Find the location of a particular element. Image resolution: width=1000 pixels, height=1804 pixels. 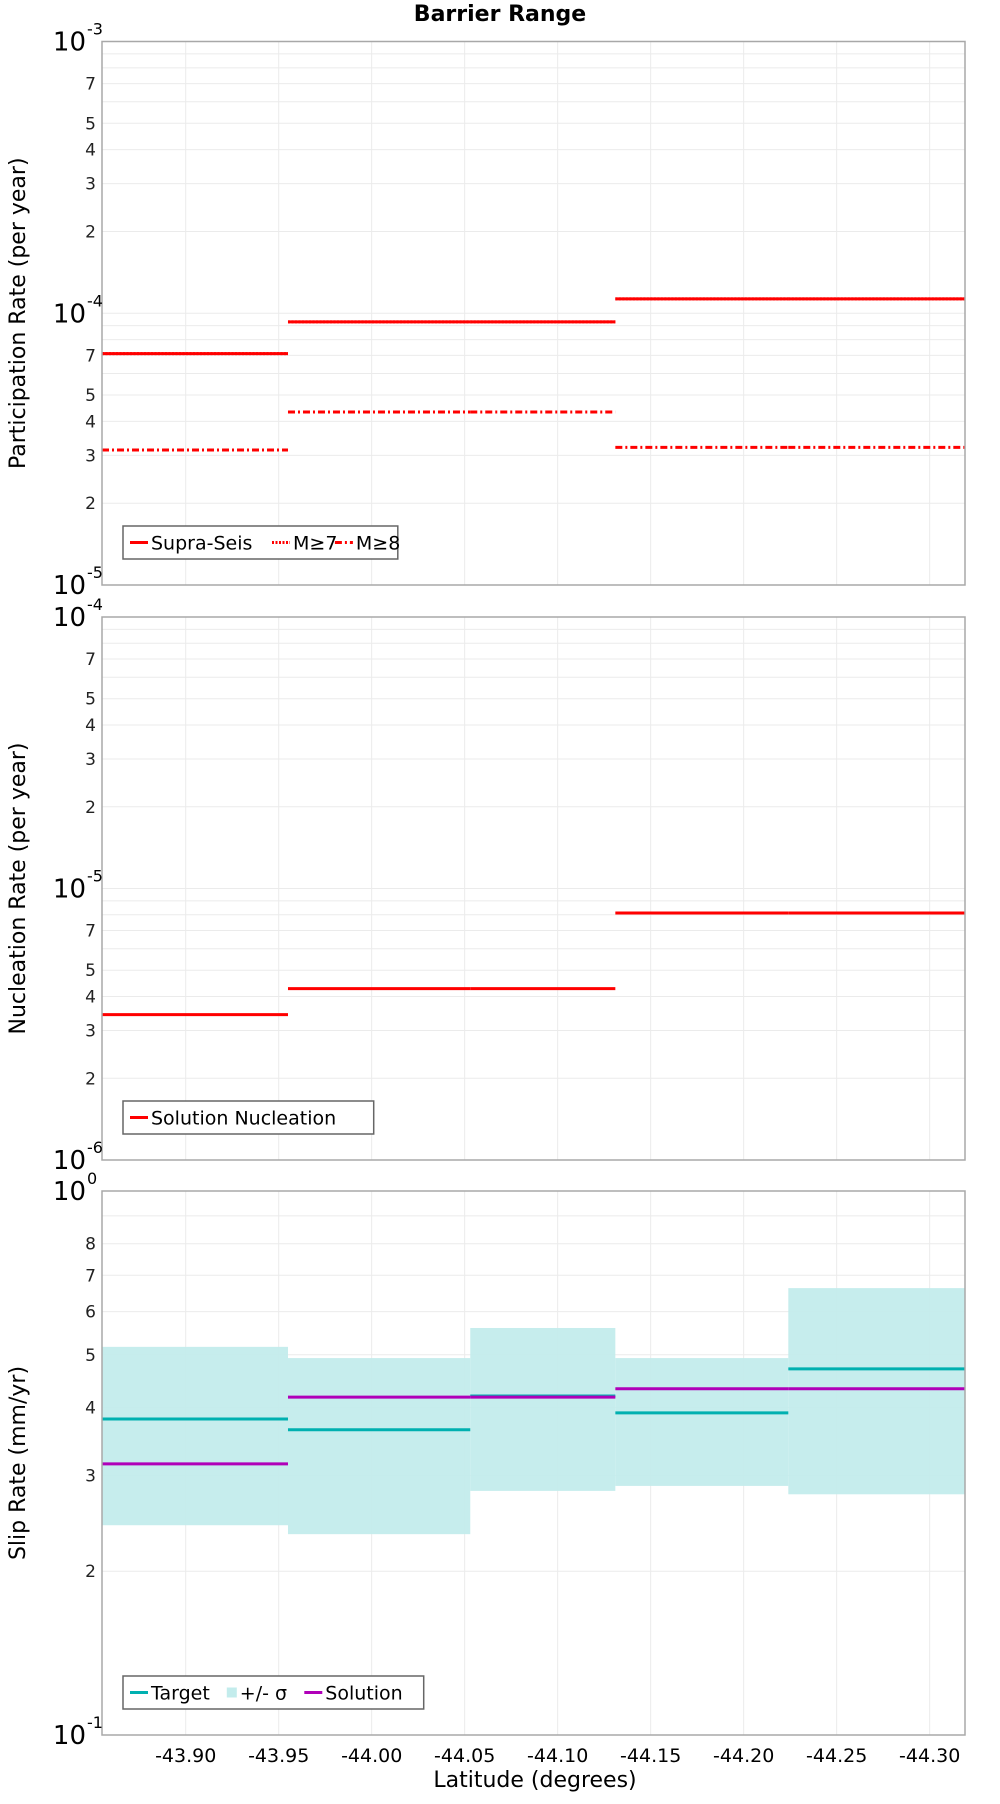

x-tick-label: -43.95 is located at coordinates (278, 1756).